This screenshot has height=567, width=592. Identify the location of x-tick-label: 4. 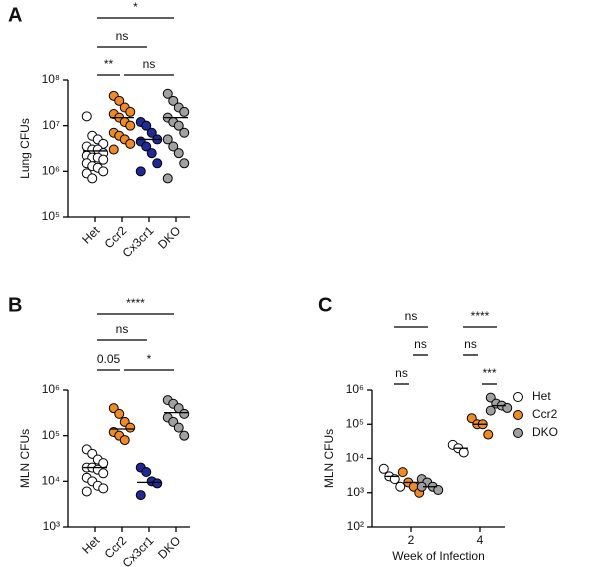
(480, 540).